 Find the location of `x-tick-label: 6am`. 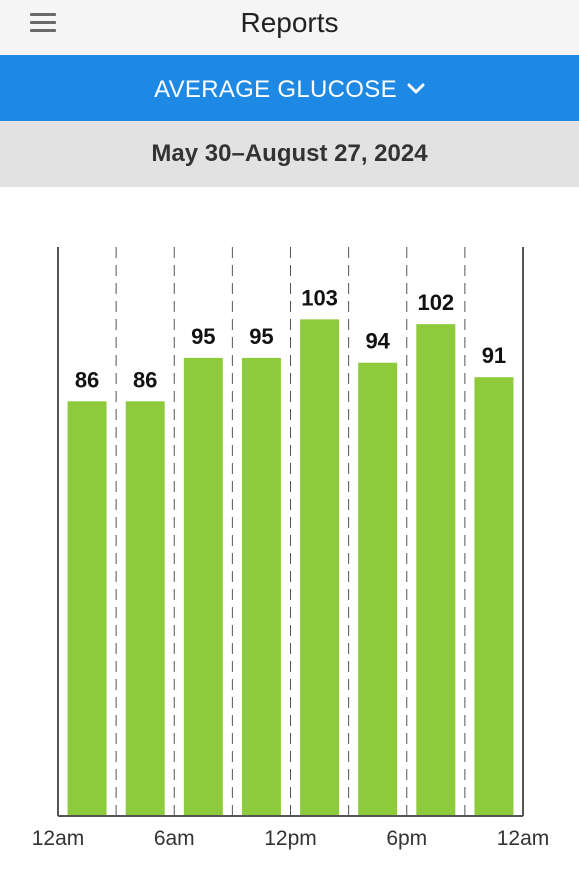

x-tick-label: 6am is located at coordinates (174, 838).